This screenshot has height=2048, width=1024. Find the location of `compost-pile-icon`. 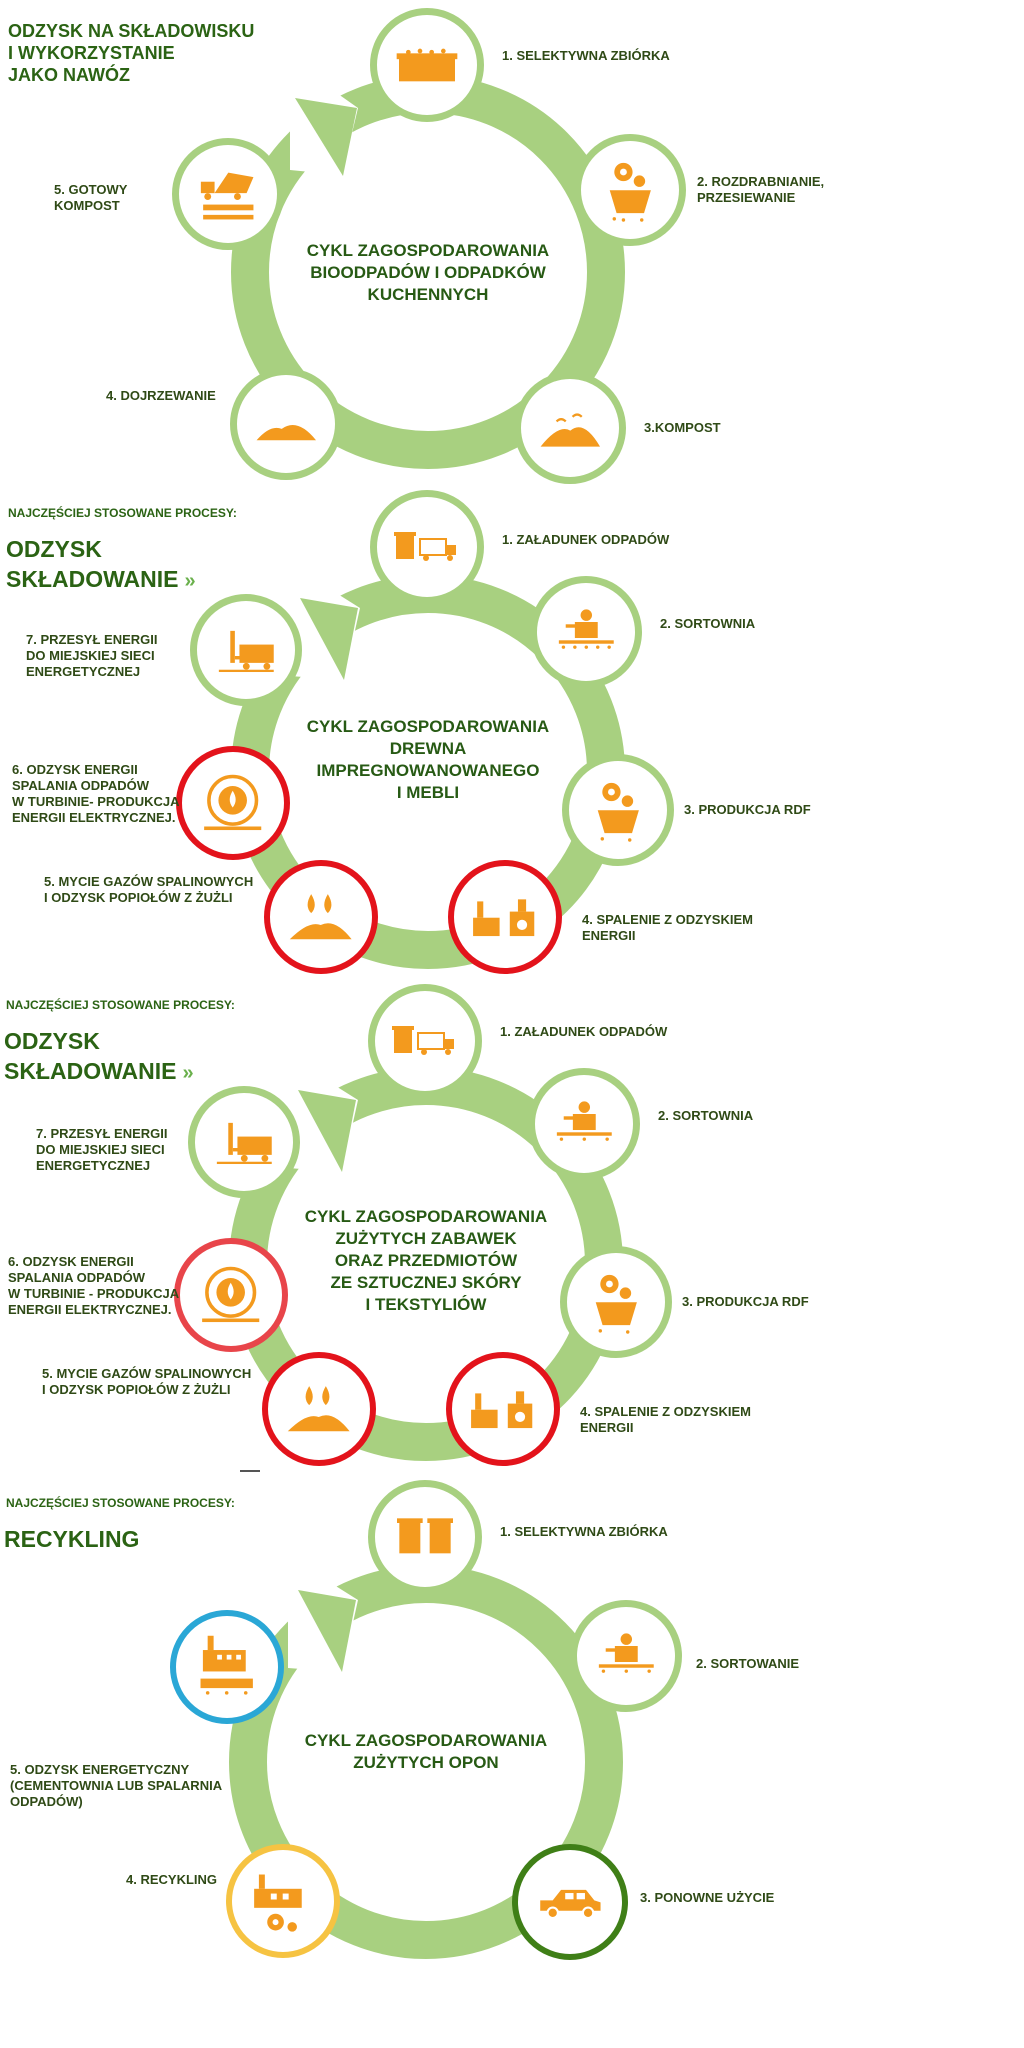

compost-pile-icon is located at coordinates (570, 430).